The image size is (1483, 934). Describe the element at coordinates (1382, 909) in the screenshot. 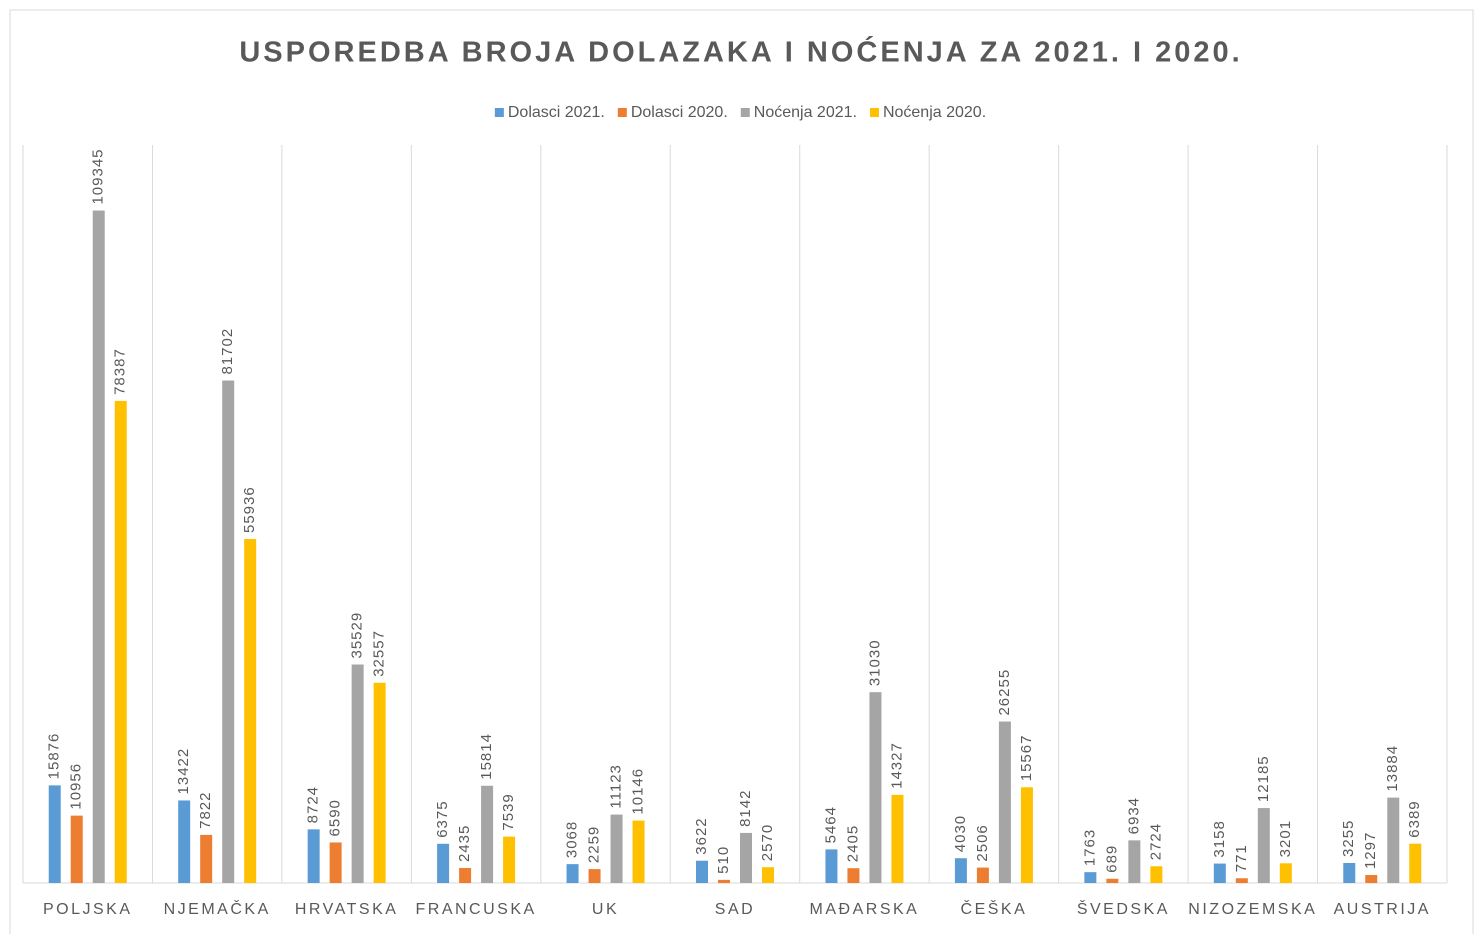

I see `x-tick-label: AUSTRIJA` at that location.